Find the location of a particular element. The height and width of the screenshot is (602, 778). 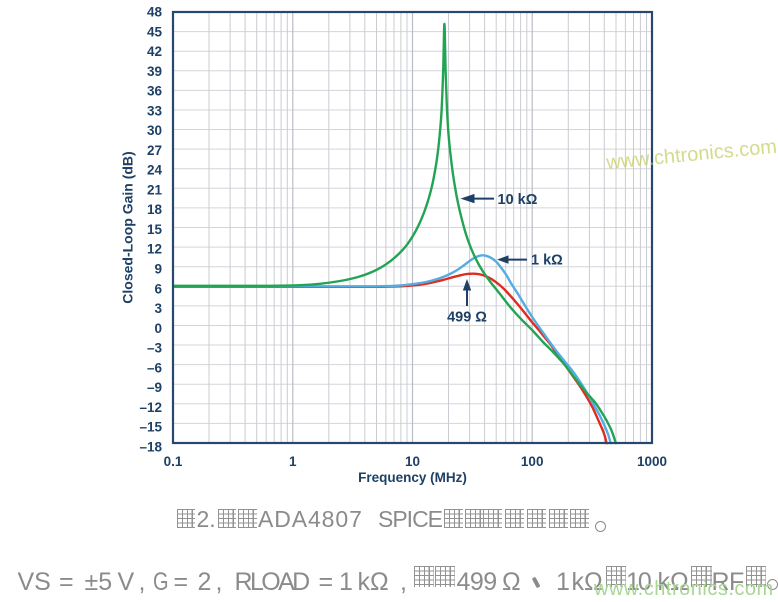

svg-text: www.chtronics.com is located at coordinates (690, 155).